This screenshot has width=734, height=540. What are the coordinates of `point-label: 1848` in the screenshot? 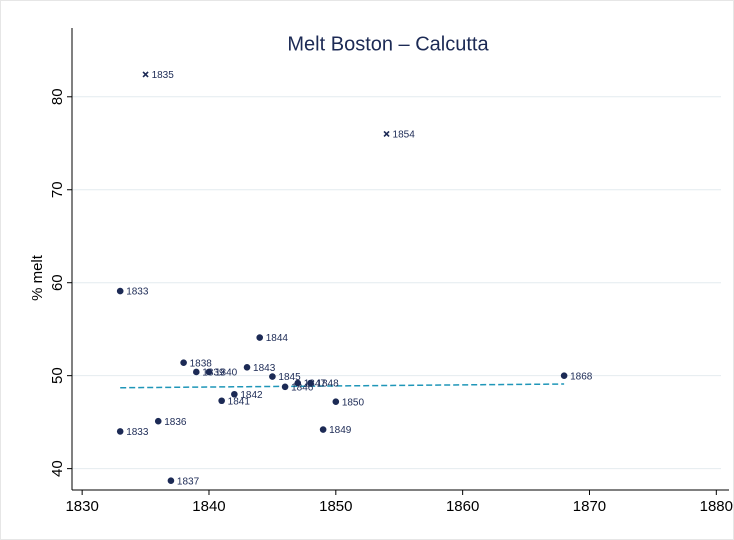 It's located at (327, 384).